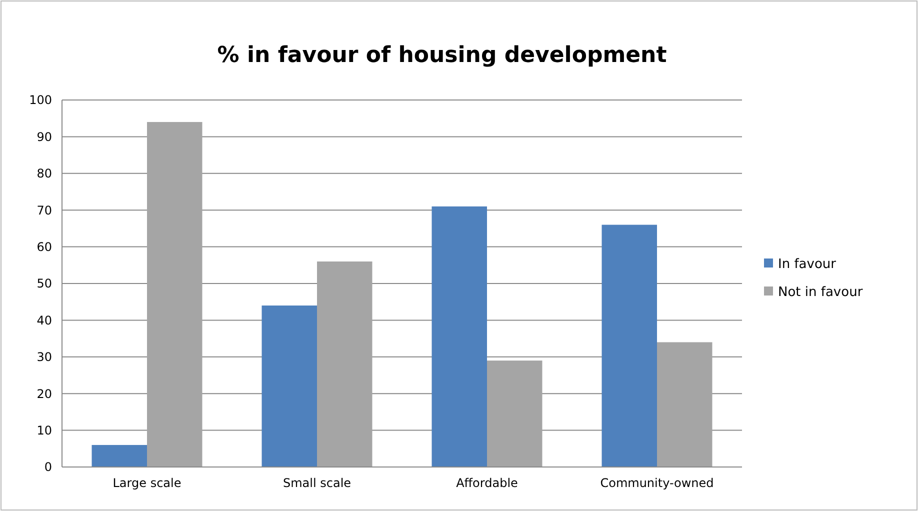 Image resolution: width=918 pixels, height=511 pixels. Describe the element at coordinates (657, 483) in the screenshot. I see `x-tick-label: Community-owned` at that location.